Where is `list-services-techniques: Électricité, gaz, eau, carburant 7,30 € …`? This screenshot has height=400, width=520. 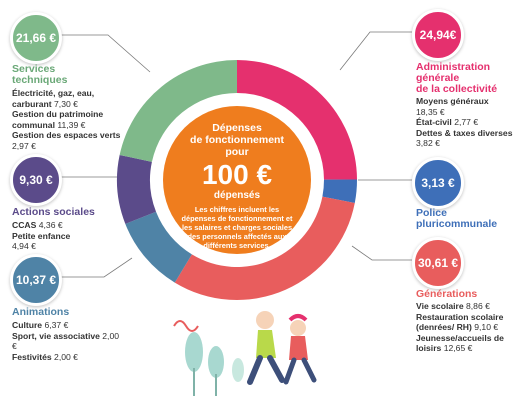
list-services-techniques: Électricité, gaz, eau, carburant 7,30 € … is located at coordinates (66, 119).